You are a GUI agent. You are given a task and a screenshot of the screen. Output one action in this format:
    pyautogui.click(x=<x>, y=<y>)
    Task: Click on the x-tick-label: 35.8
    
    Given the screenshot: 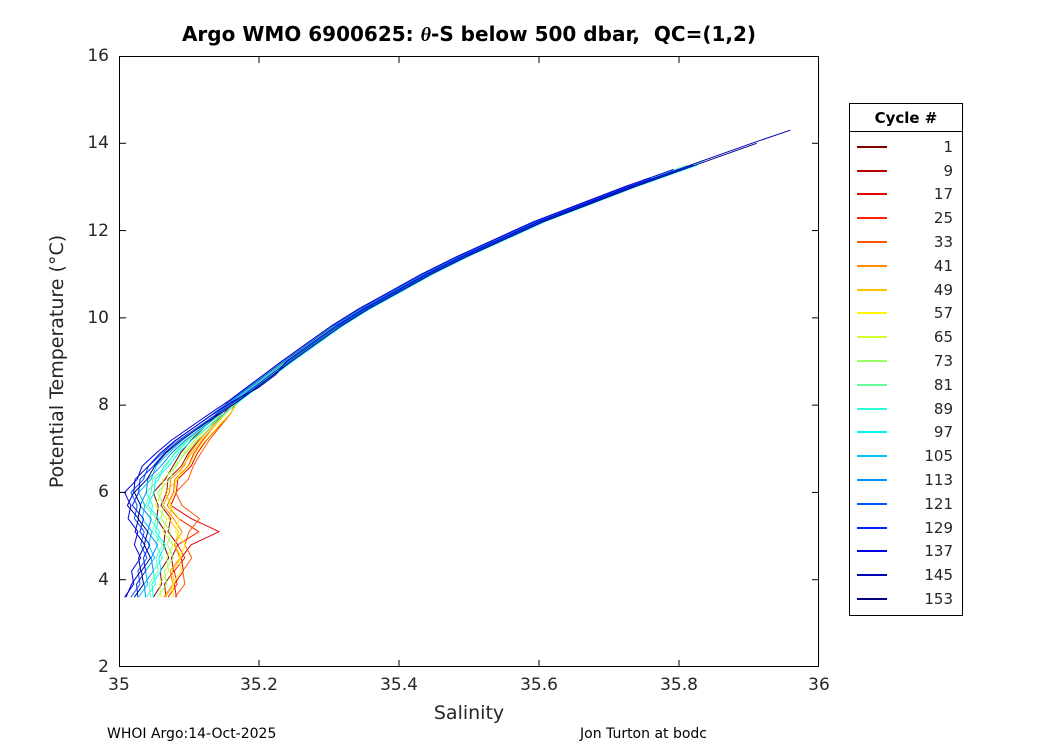 What is the action you would take?
    pyautogui.click(x=679, y=685)
    